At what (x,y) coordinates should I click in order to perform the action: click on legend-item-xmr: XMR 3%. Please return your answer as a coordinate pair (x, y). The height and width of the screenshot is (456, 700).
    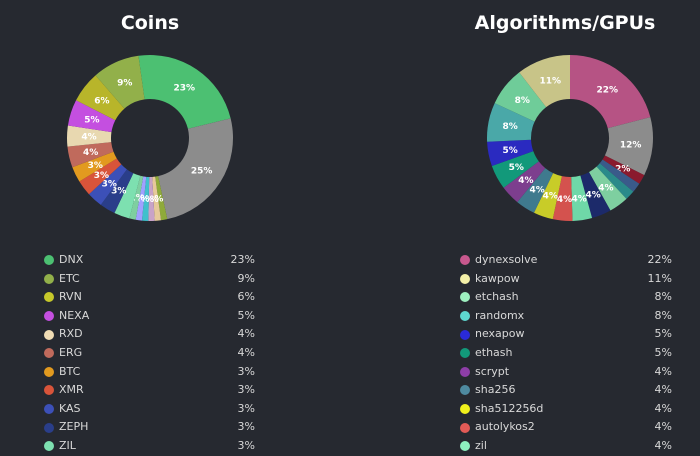
    Looking at the image, I should click on (149, 390).